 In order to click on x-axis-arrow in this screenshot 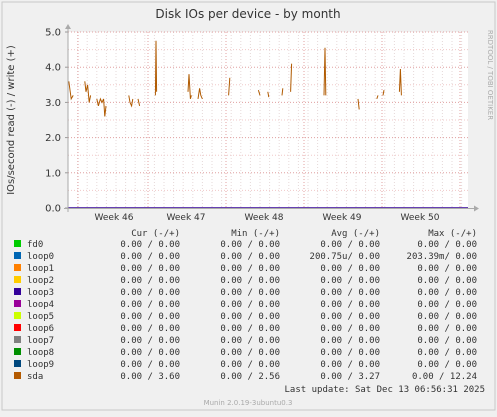, I will do `click(476, 208)`.